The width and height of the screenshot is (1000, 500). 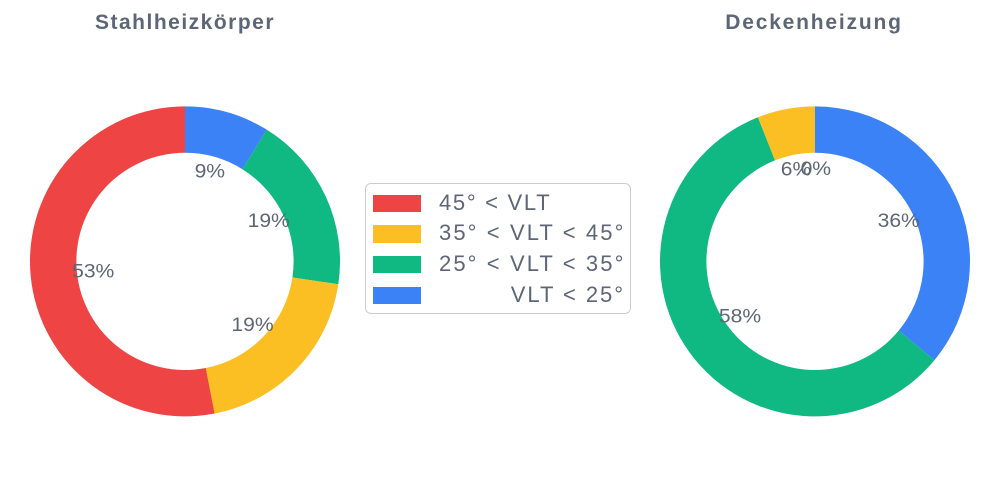 What do you see at coordinates (899, 221) in the screenshot?
I see `svg-text: 36%` at bounding box center [899, 221].